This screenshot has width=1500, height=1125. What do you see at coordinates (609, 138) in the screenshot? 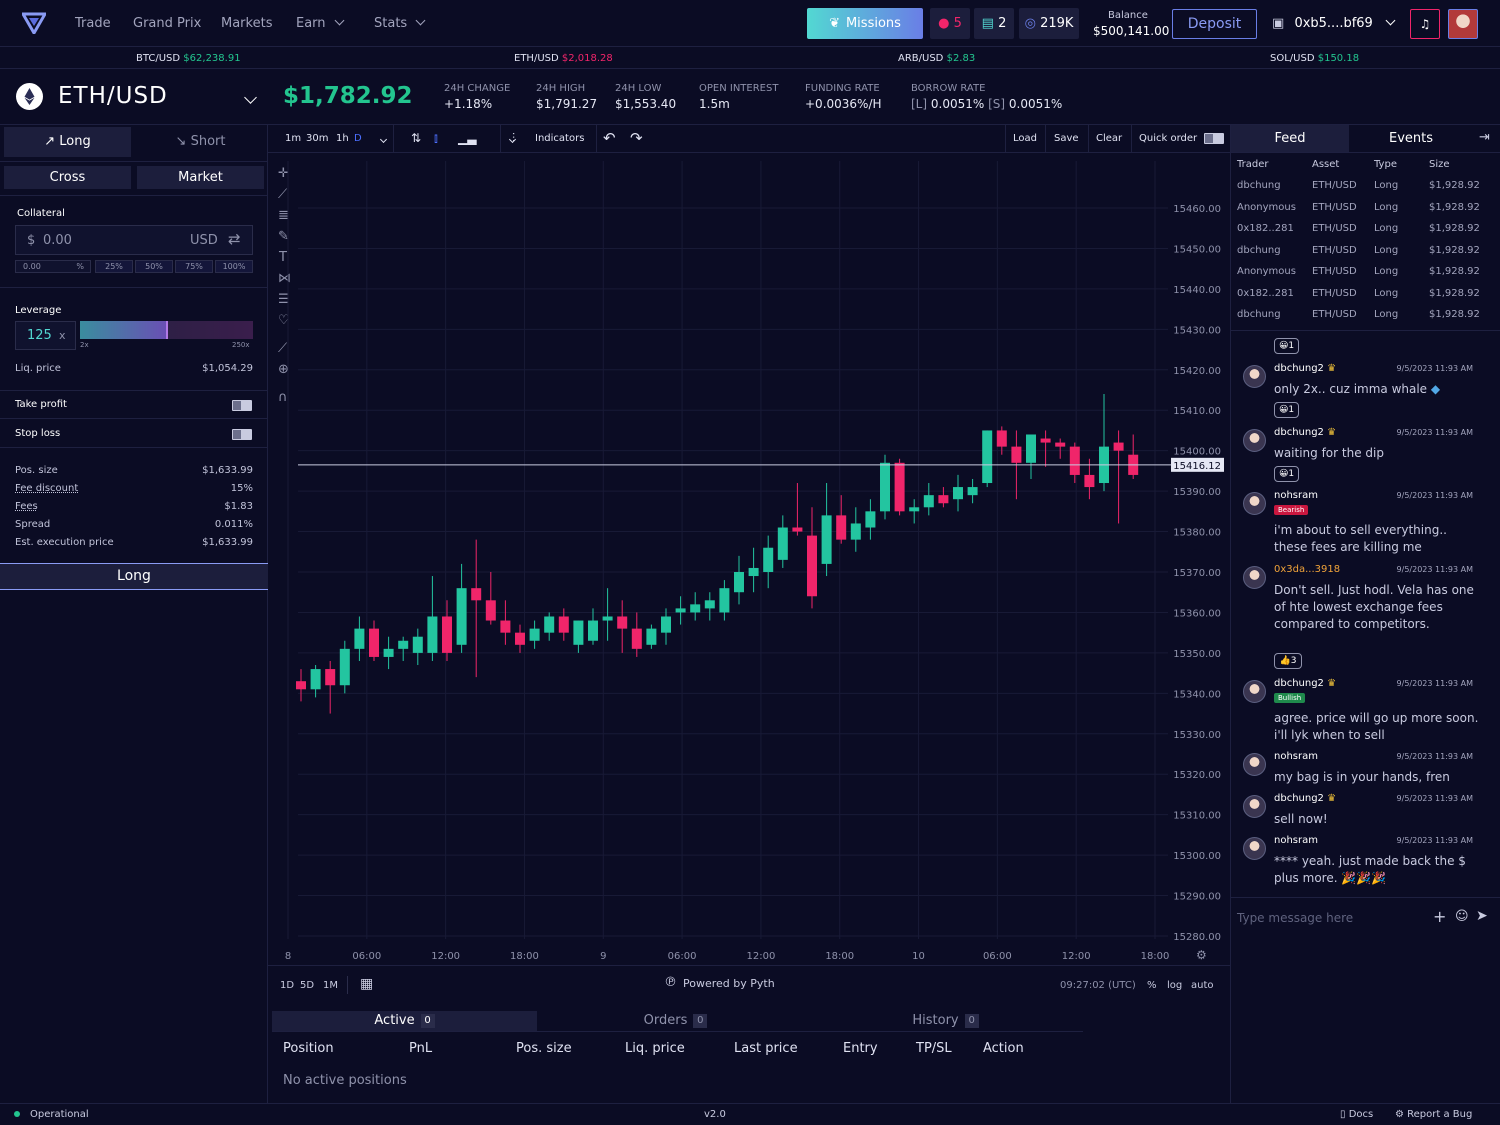
I see `undo-icon: ↶` at bounding box center [609, 138].